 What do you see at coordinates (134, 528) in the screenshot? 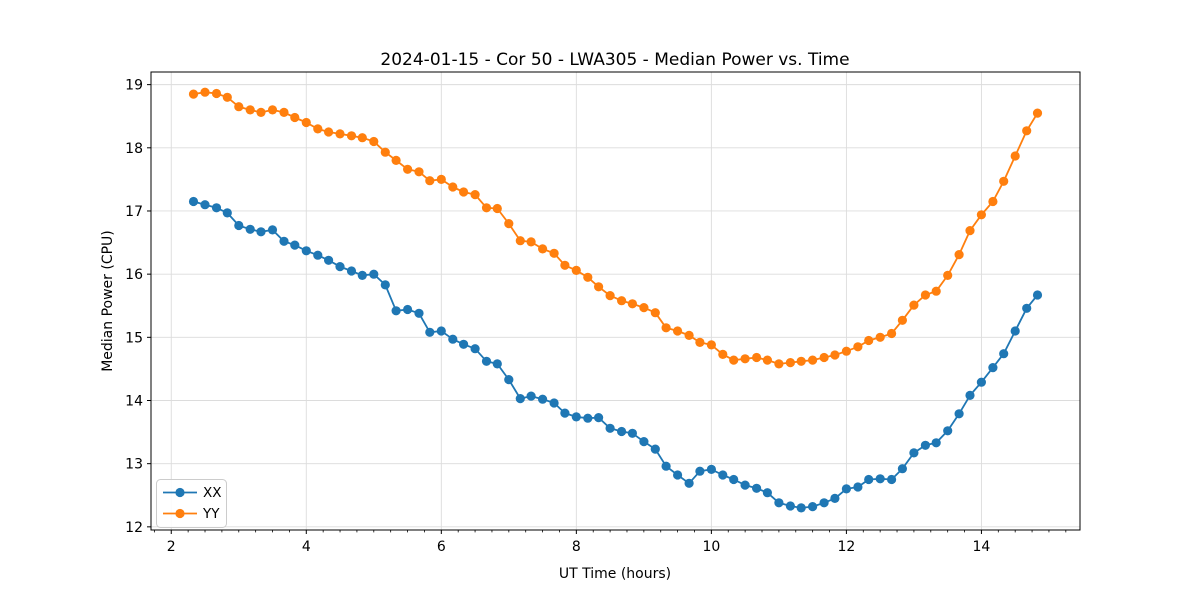
I see `y-tick-label: 12` at bounding box center [134, 528].